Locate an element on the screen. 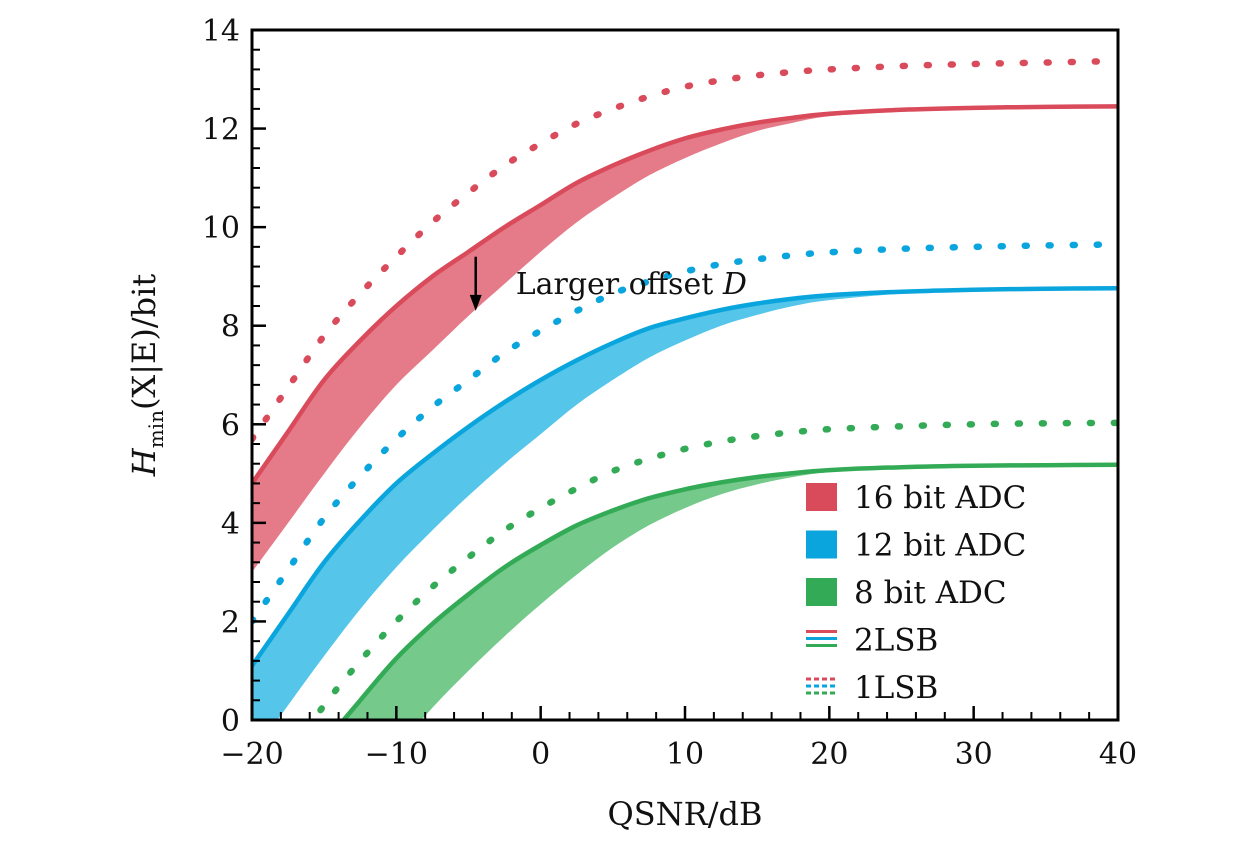  x-tick-label: 20 is located at coordinates (829, 754).